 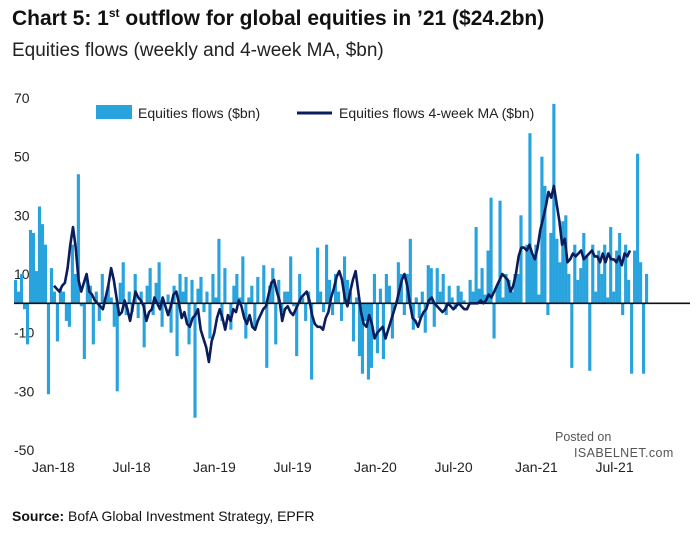 I want to click on x-tick-label: Jan-18, so click(x=53, y=467).